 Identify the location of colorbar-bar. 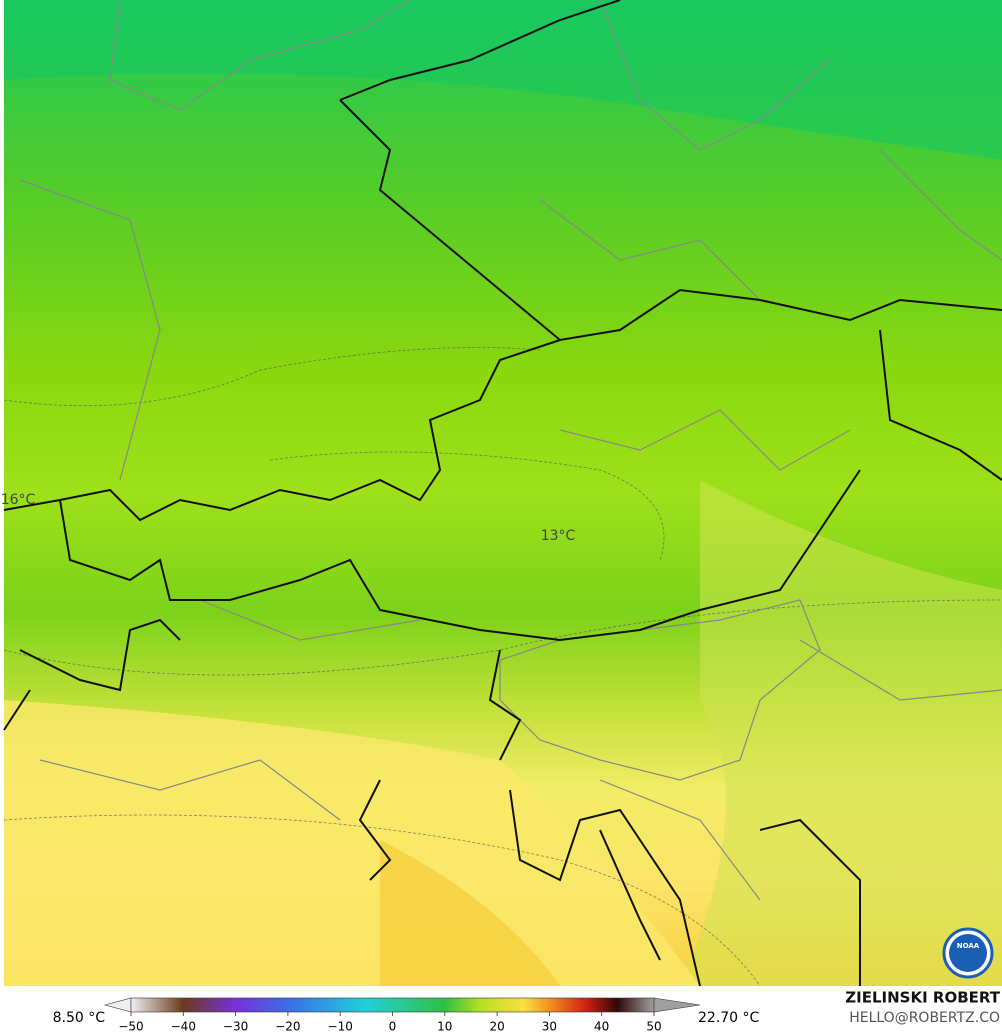
(392, 1005).